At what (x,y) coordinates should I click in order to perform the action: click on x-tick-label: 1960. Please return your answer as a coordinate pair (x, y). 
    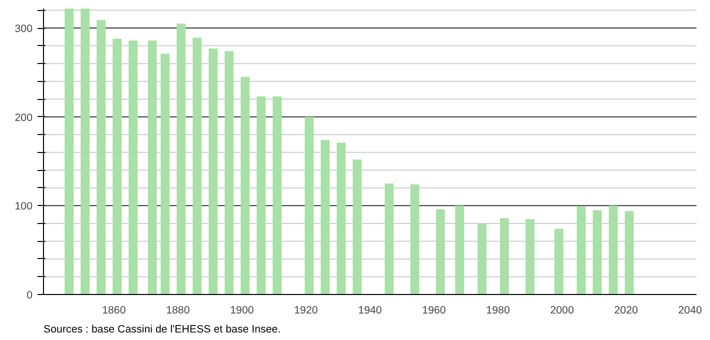
    Looking at the image, I should click on (434, 310).